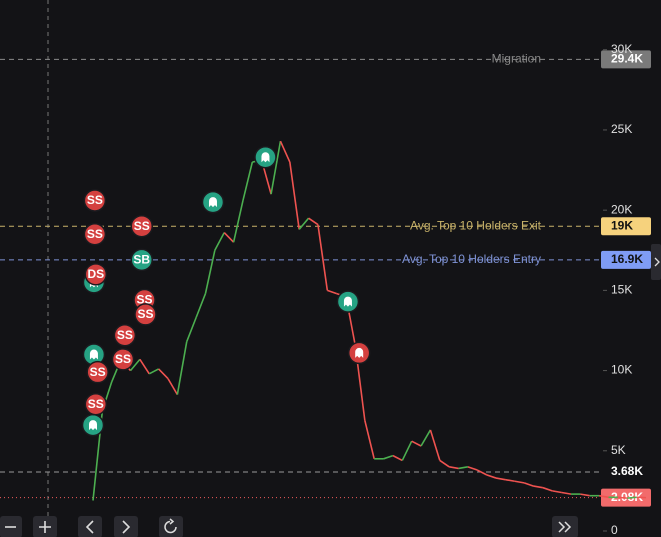 The height and width of the screenshot is (537, 661). I want to click on y-tick-label: 0, so click(614, 530).